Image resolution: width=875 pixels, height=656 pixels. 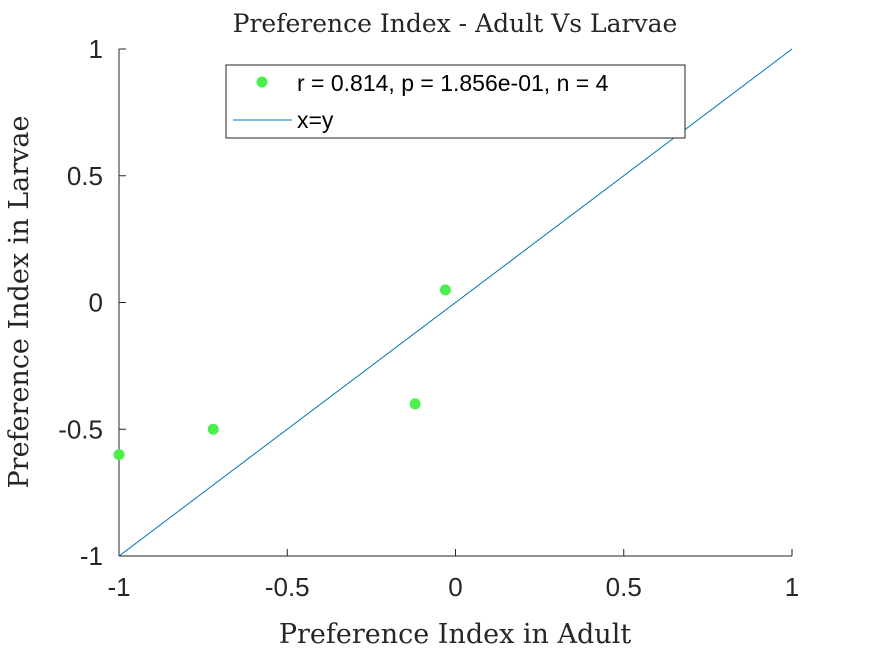 What do you see at coordinates (455, 587) in the screenshot?
I see `x-tick-label: 0` at bounding box center [455, 587].